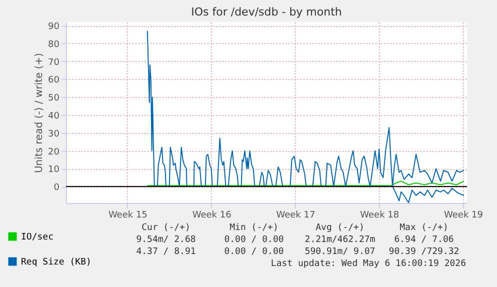  Describe the element at coordinates (54, 117) in the screenshot. I see `y-tick-label: 40` at that location.